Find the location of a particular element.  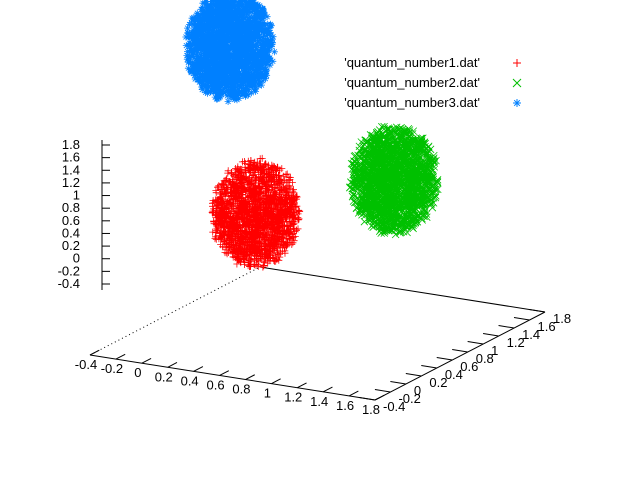

y-tick-label: 1.2 is located at coordinates (516, 342).